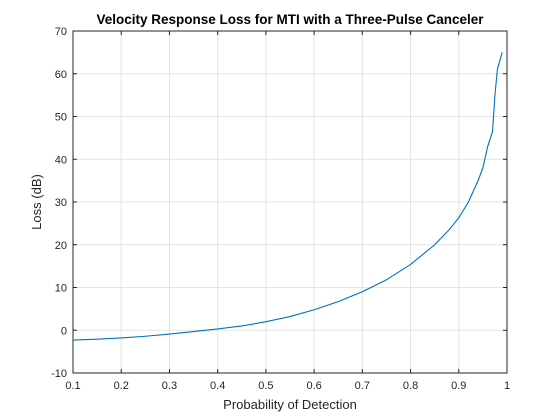 The width and height of the screenshot is (560, 420). What do you see at coordinates (290, 404) in the screenshot?
I see `x-axis-label: Probability of Detection` at bounding box center [290, 404].